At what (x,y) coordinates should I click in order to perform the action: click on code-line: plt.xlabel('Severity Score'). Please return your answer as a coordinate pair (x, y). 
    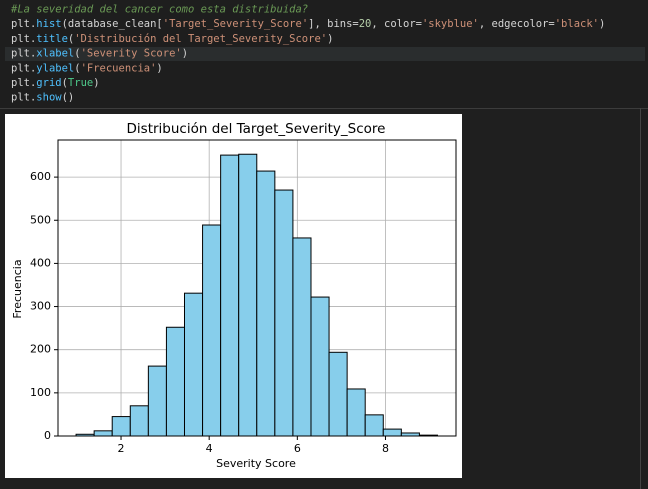
    Looking at the image, I should click on (99, 54).